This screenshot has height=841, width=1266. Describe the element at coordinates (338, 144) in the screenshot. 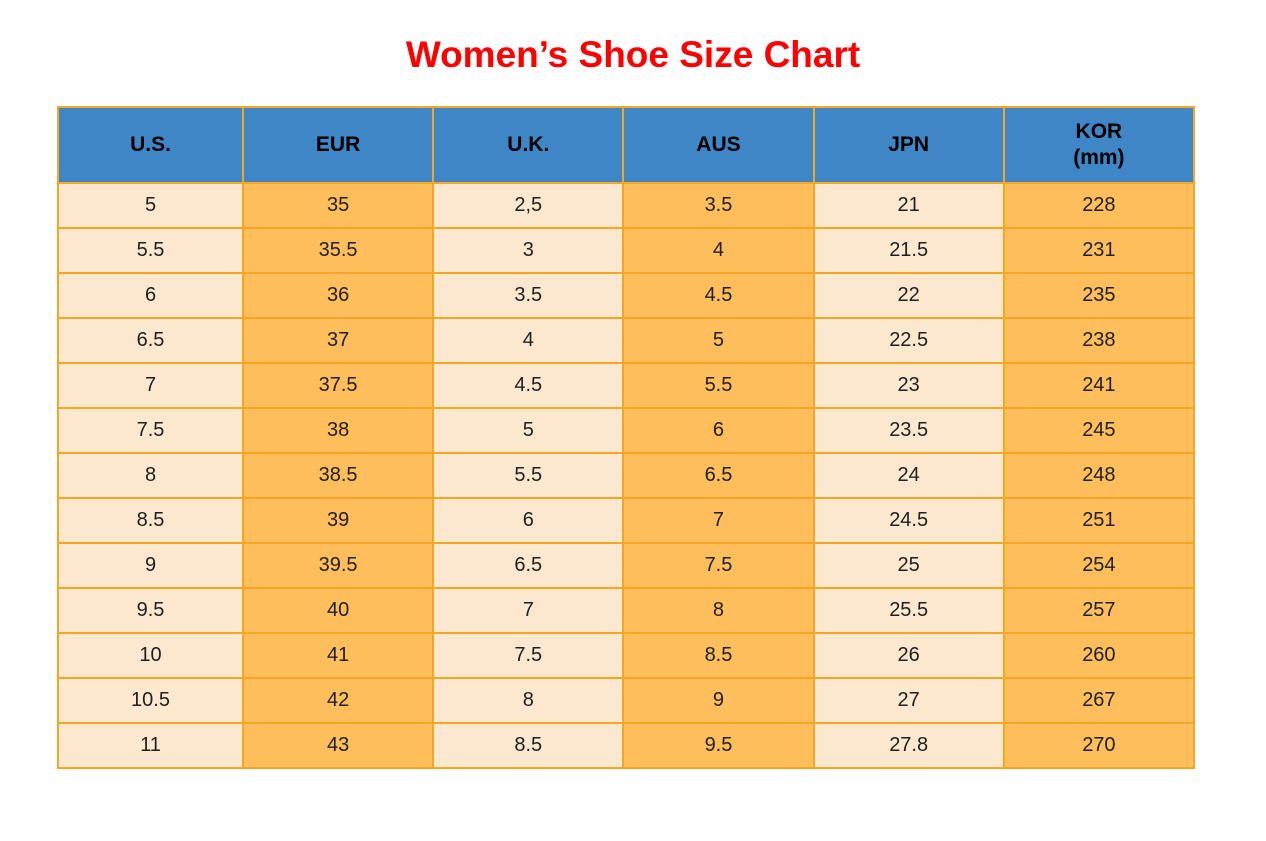

I see `header-label-eur: EUR` at that location.